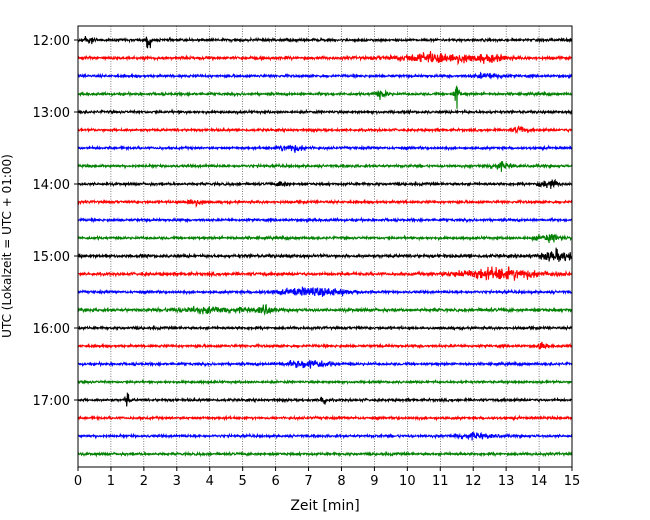 This screenshot has height=520, width=650. I want to click on x-axis: 0 1 2 3 4 5 6 7 8 9 10 11 12 13 14 15, so click(327, 478).